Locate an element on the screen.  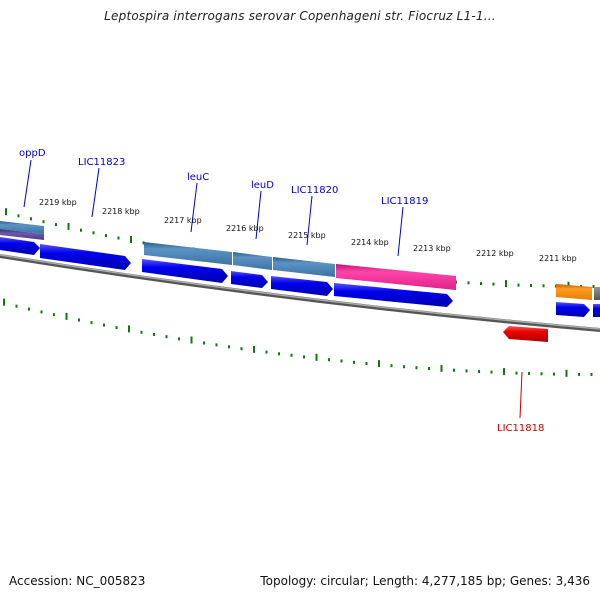
forward-cds-track is located at coordinates (300, 277).